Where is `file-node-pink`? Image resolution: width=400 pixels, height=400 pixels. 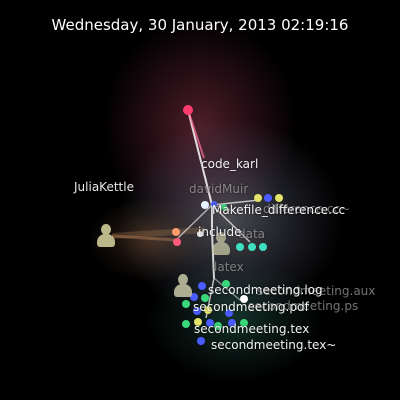 file-node-pink is located at coordinates (177, 242).